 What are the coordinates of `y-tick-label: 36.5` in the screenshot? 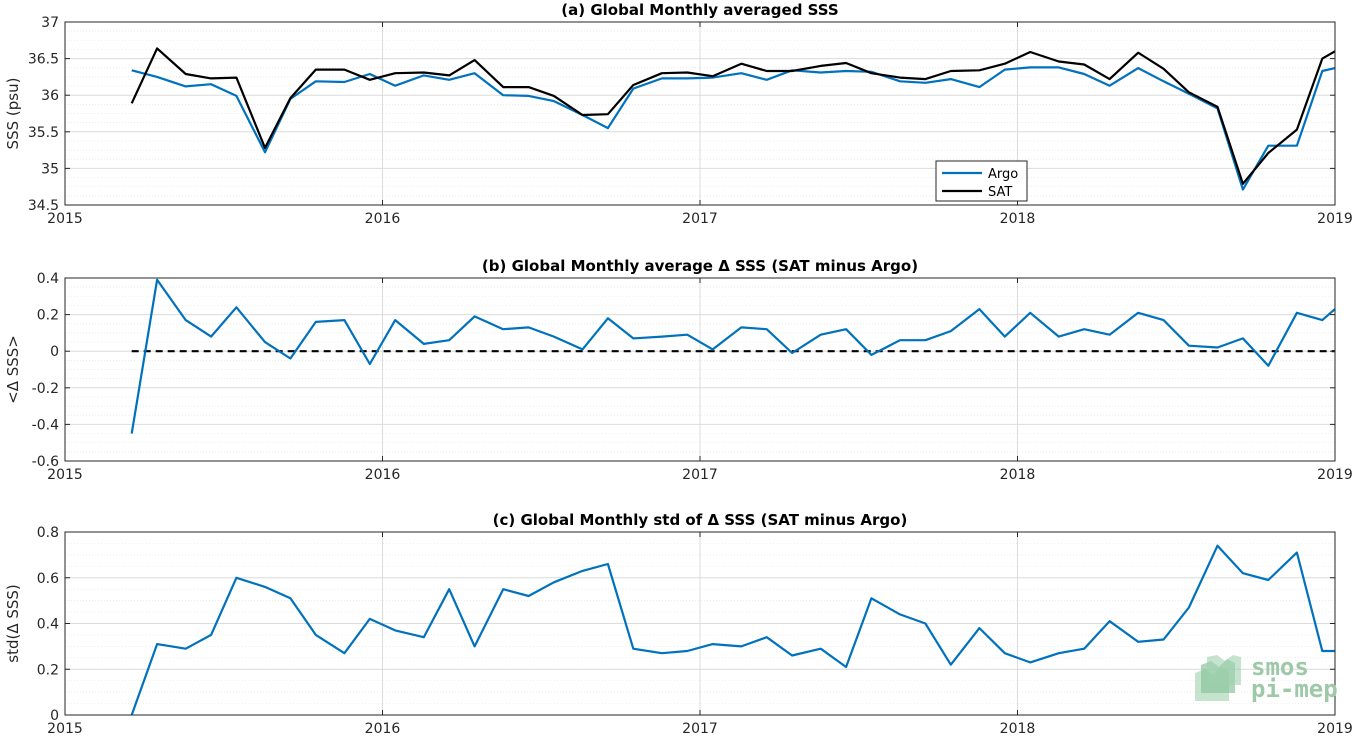 It's located at (43, 60).